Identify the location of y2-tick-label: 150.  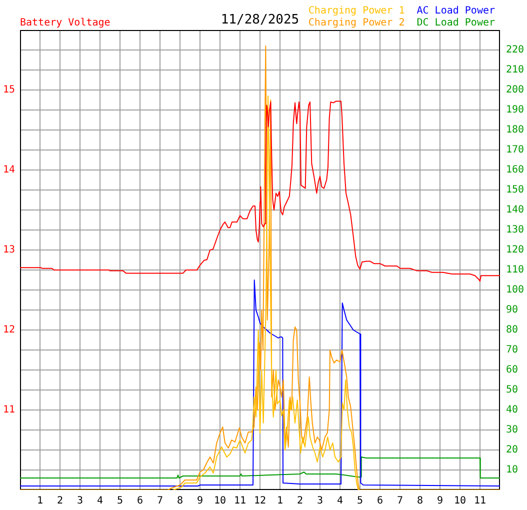
(515, 190).